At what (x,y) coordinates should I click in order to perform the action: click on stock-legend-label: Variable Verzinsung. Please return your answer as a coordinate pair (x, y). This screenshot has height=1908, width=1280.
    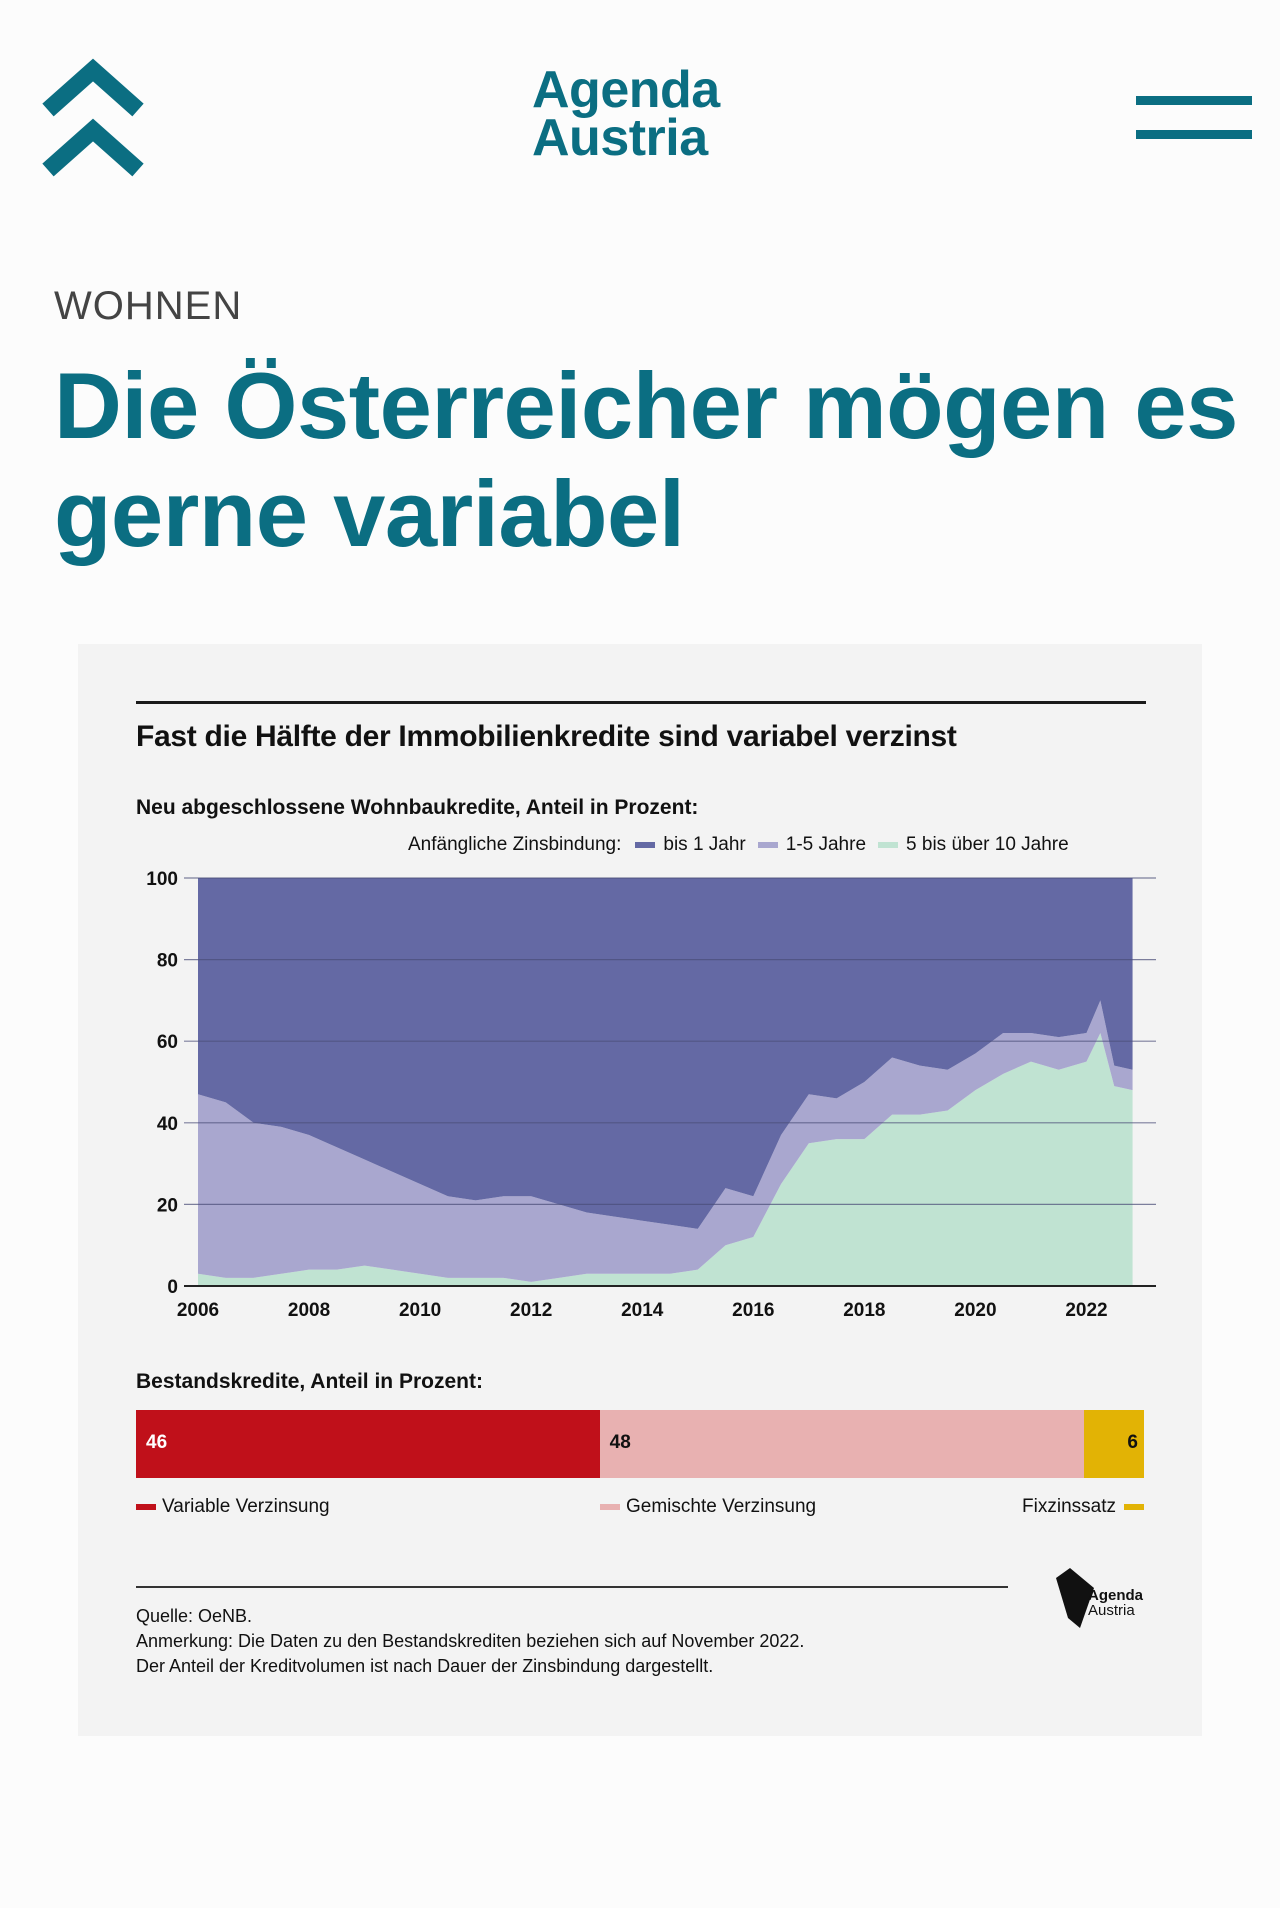
    Looking at the image, I should click on (246, 1506).